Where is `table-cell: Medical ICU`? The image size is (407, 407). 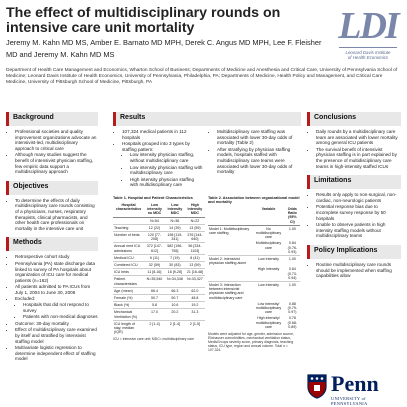
table-cell: Medical ICU is located at coordinates (129, 257).